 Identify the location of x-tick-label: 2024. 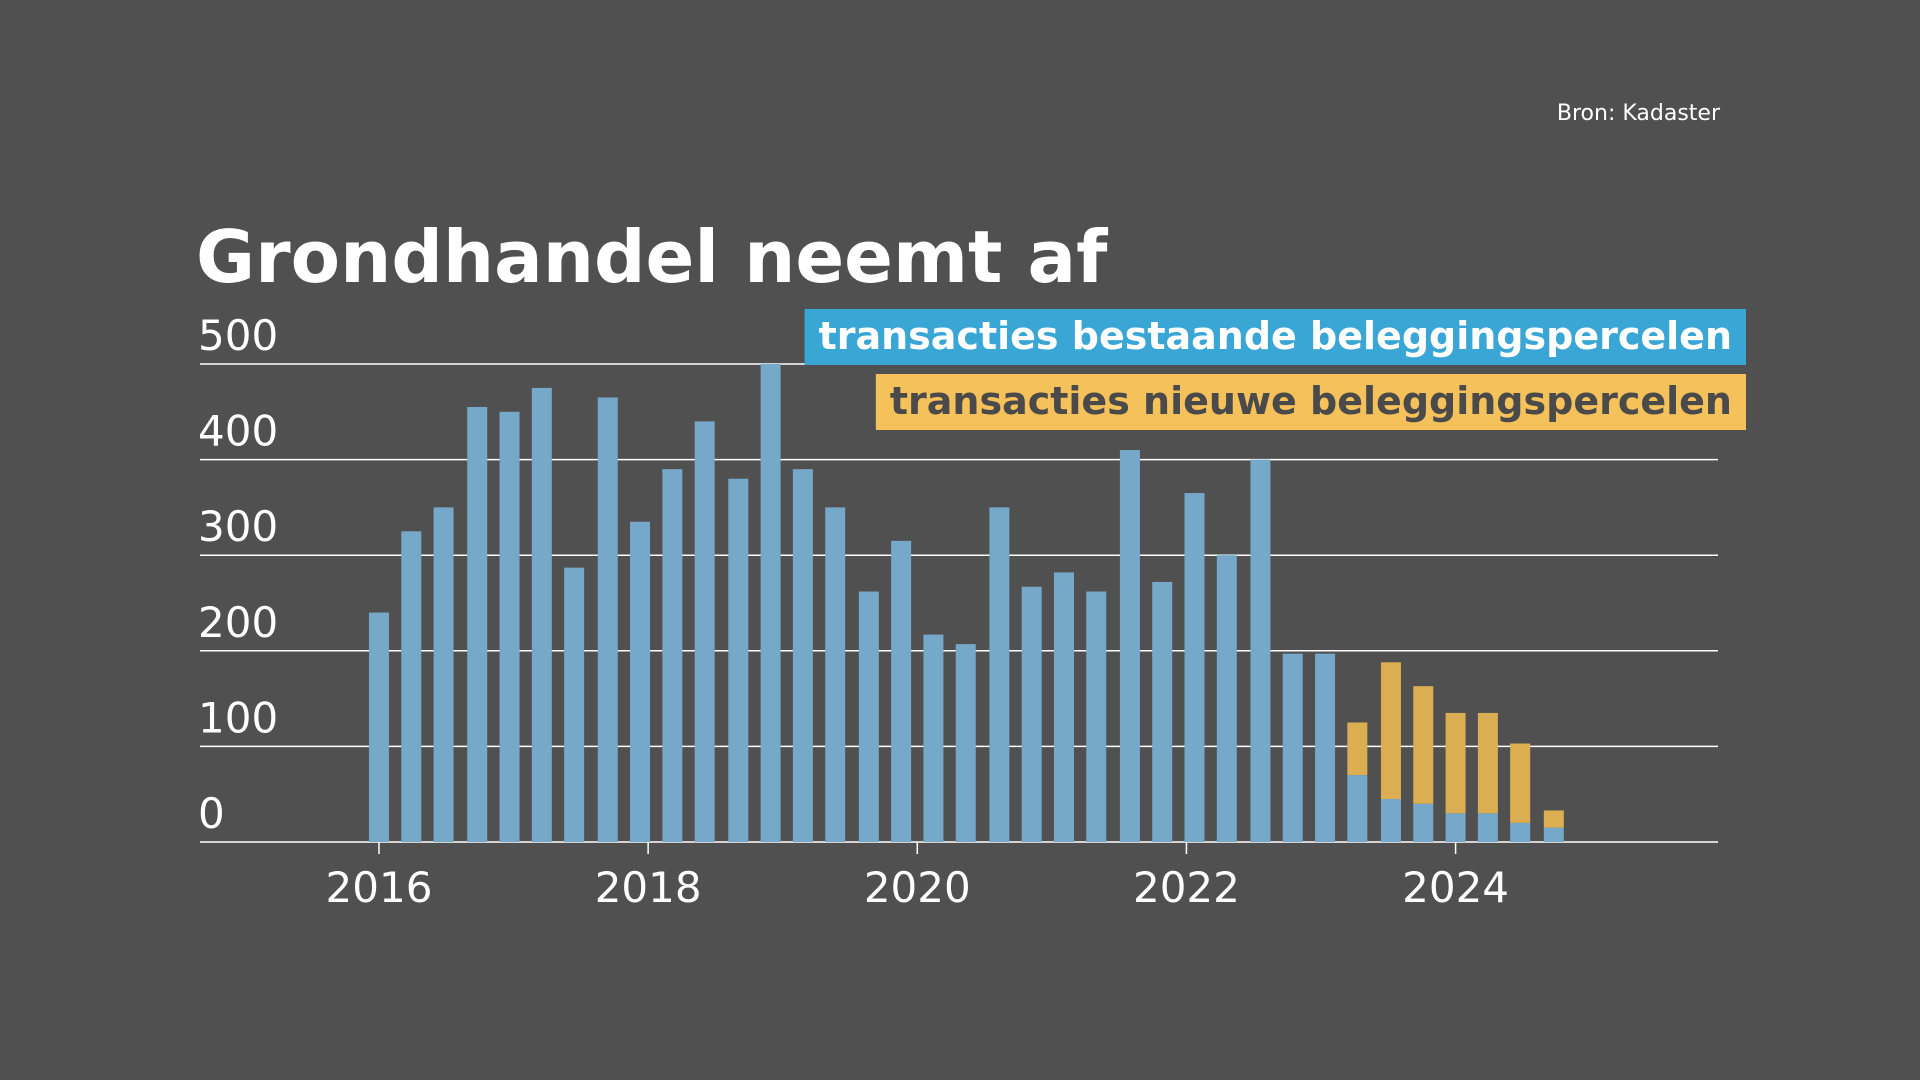
(1455, 887).